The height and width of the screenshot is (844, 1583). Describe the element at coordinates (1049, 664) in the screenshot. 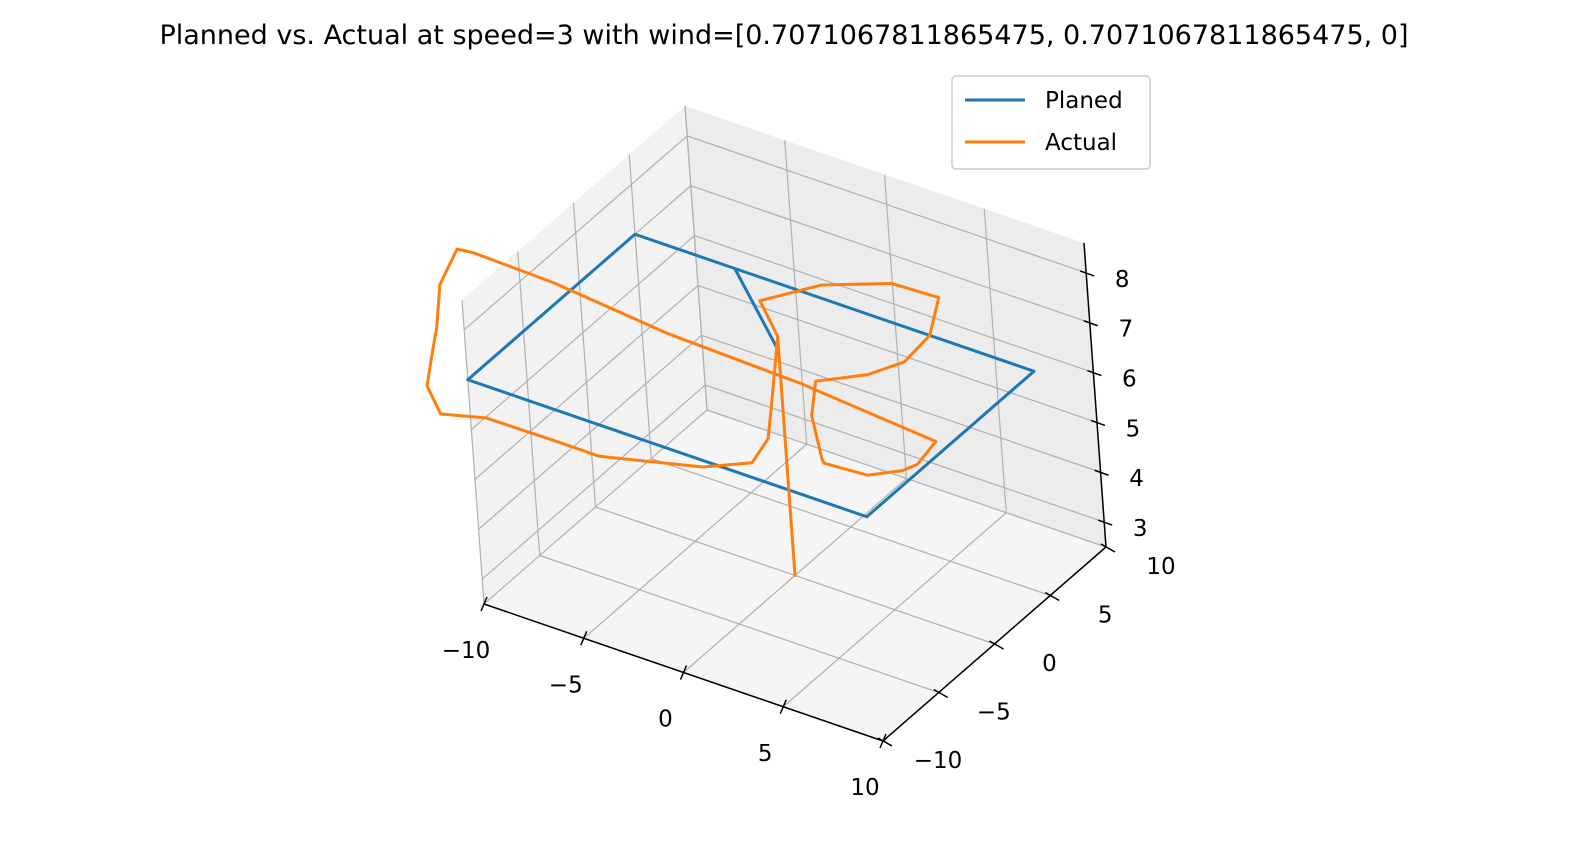

I see `y-tick-label: 0` at that location.